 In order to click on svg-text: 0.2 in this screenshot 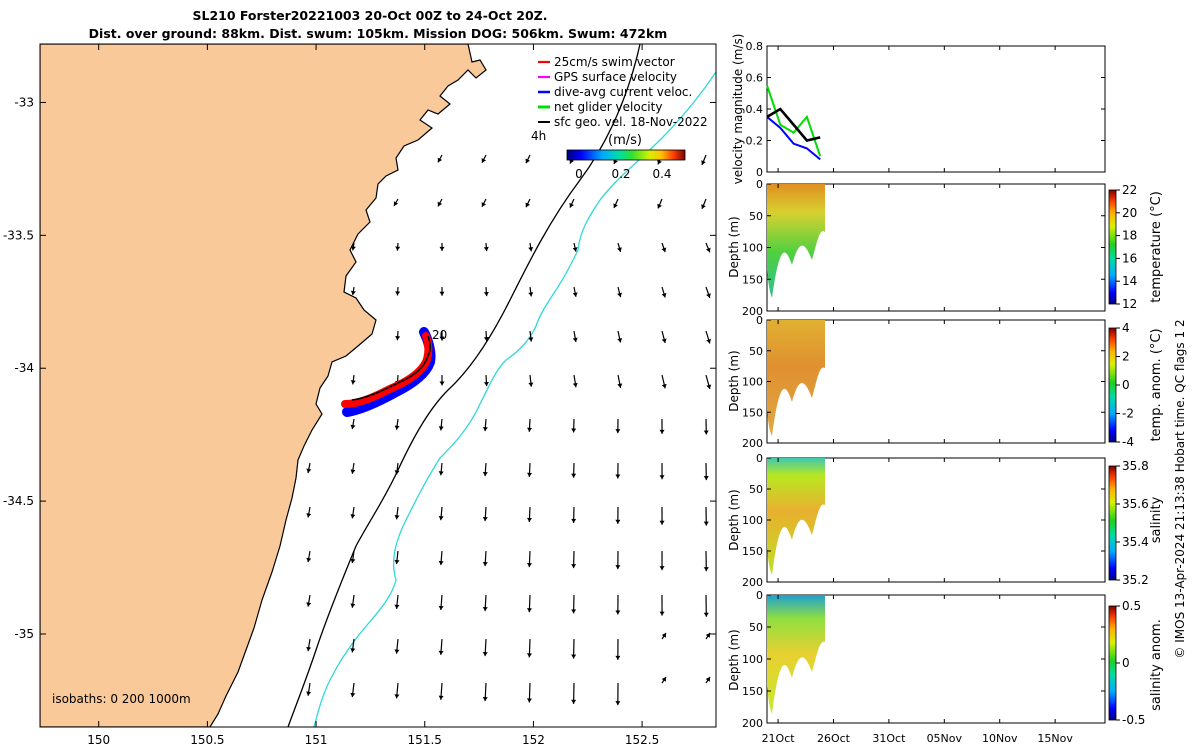, I will do `click(755, 141)`.